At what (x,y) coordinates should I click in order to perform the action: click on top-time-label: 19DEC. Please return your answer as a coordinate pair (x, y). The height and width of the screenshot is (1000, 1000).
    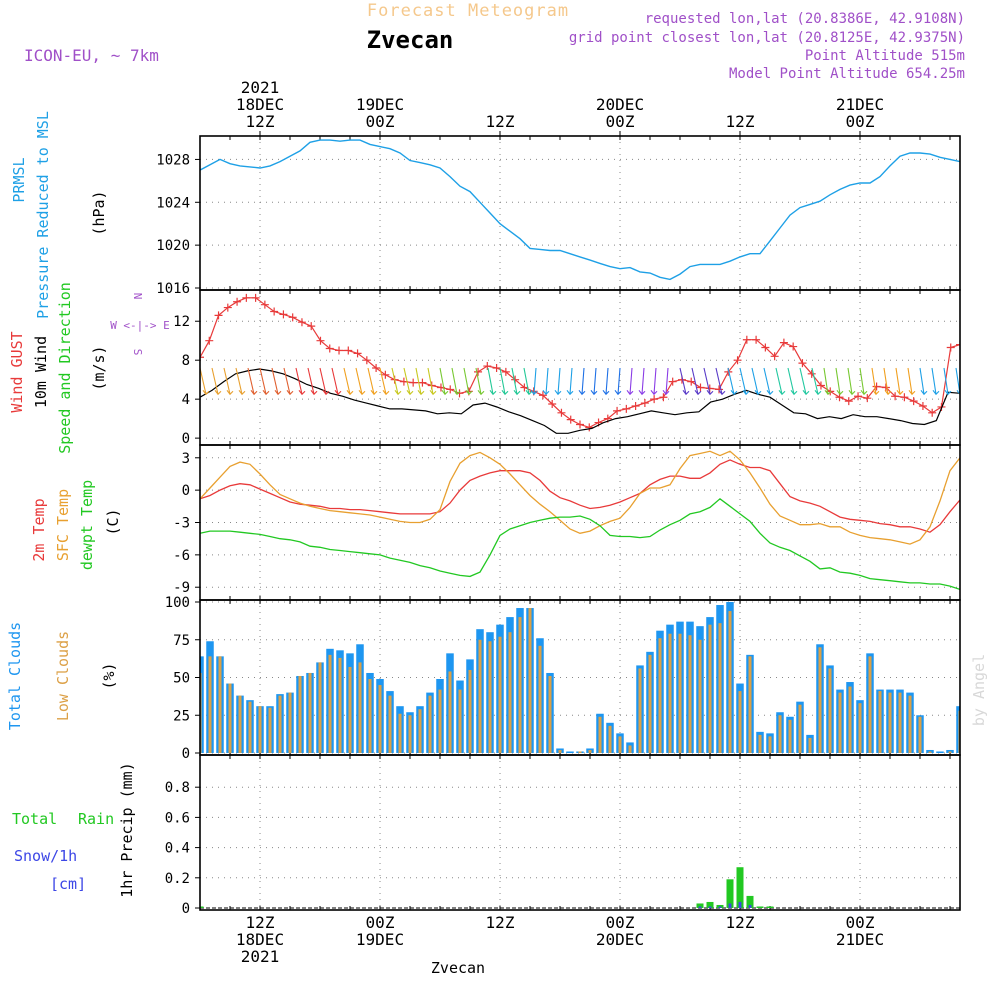
    Looking at the image, I should click on (380, 104).